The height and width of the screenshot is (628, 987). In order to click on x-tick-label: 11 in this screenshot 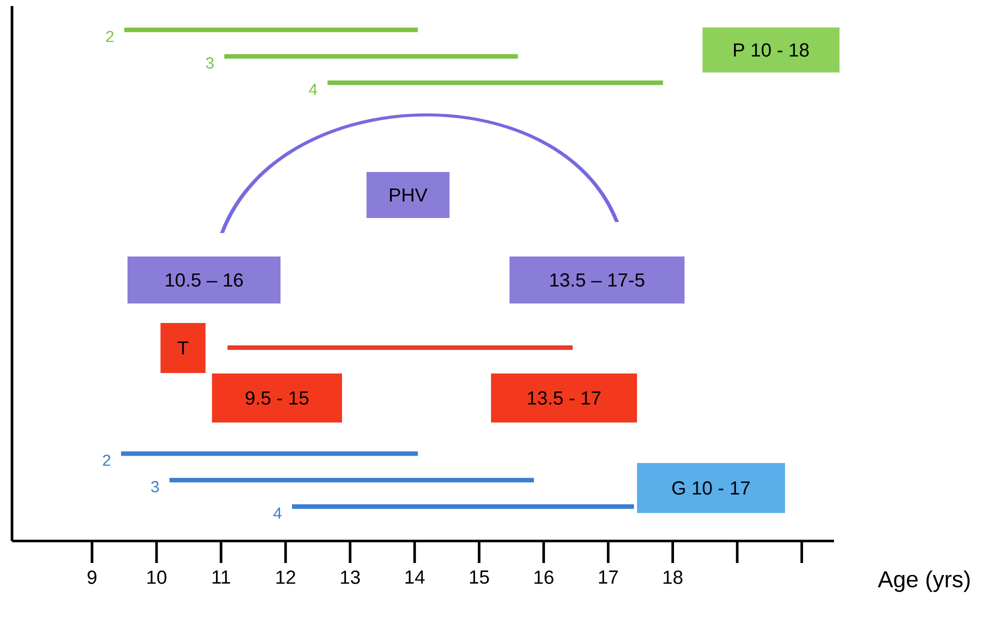, I will do `click(221, 577)`.